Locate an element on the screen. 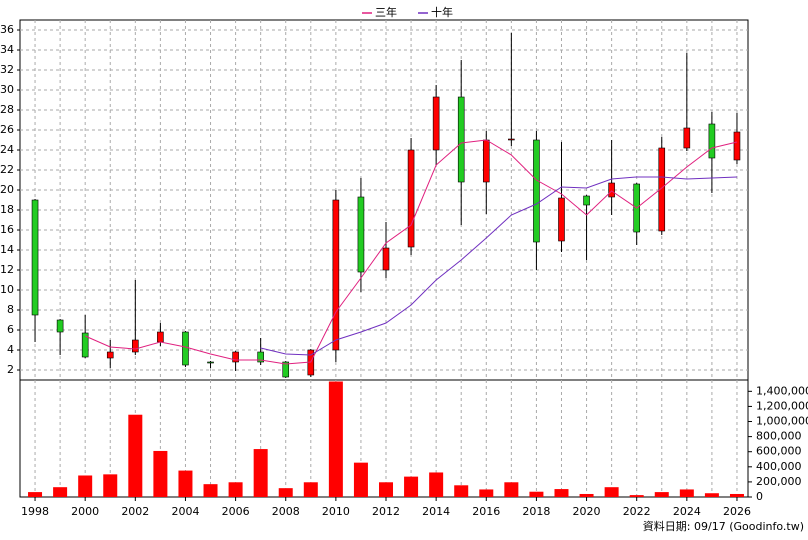  y2-tick-label: 1,200,000 is located at coordinates (782, 405).